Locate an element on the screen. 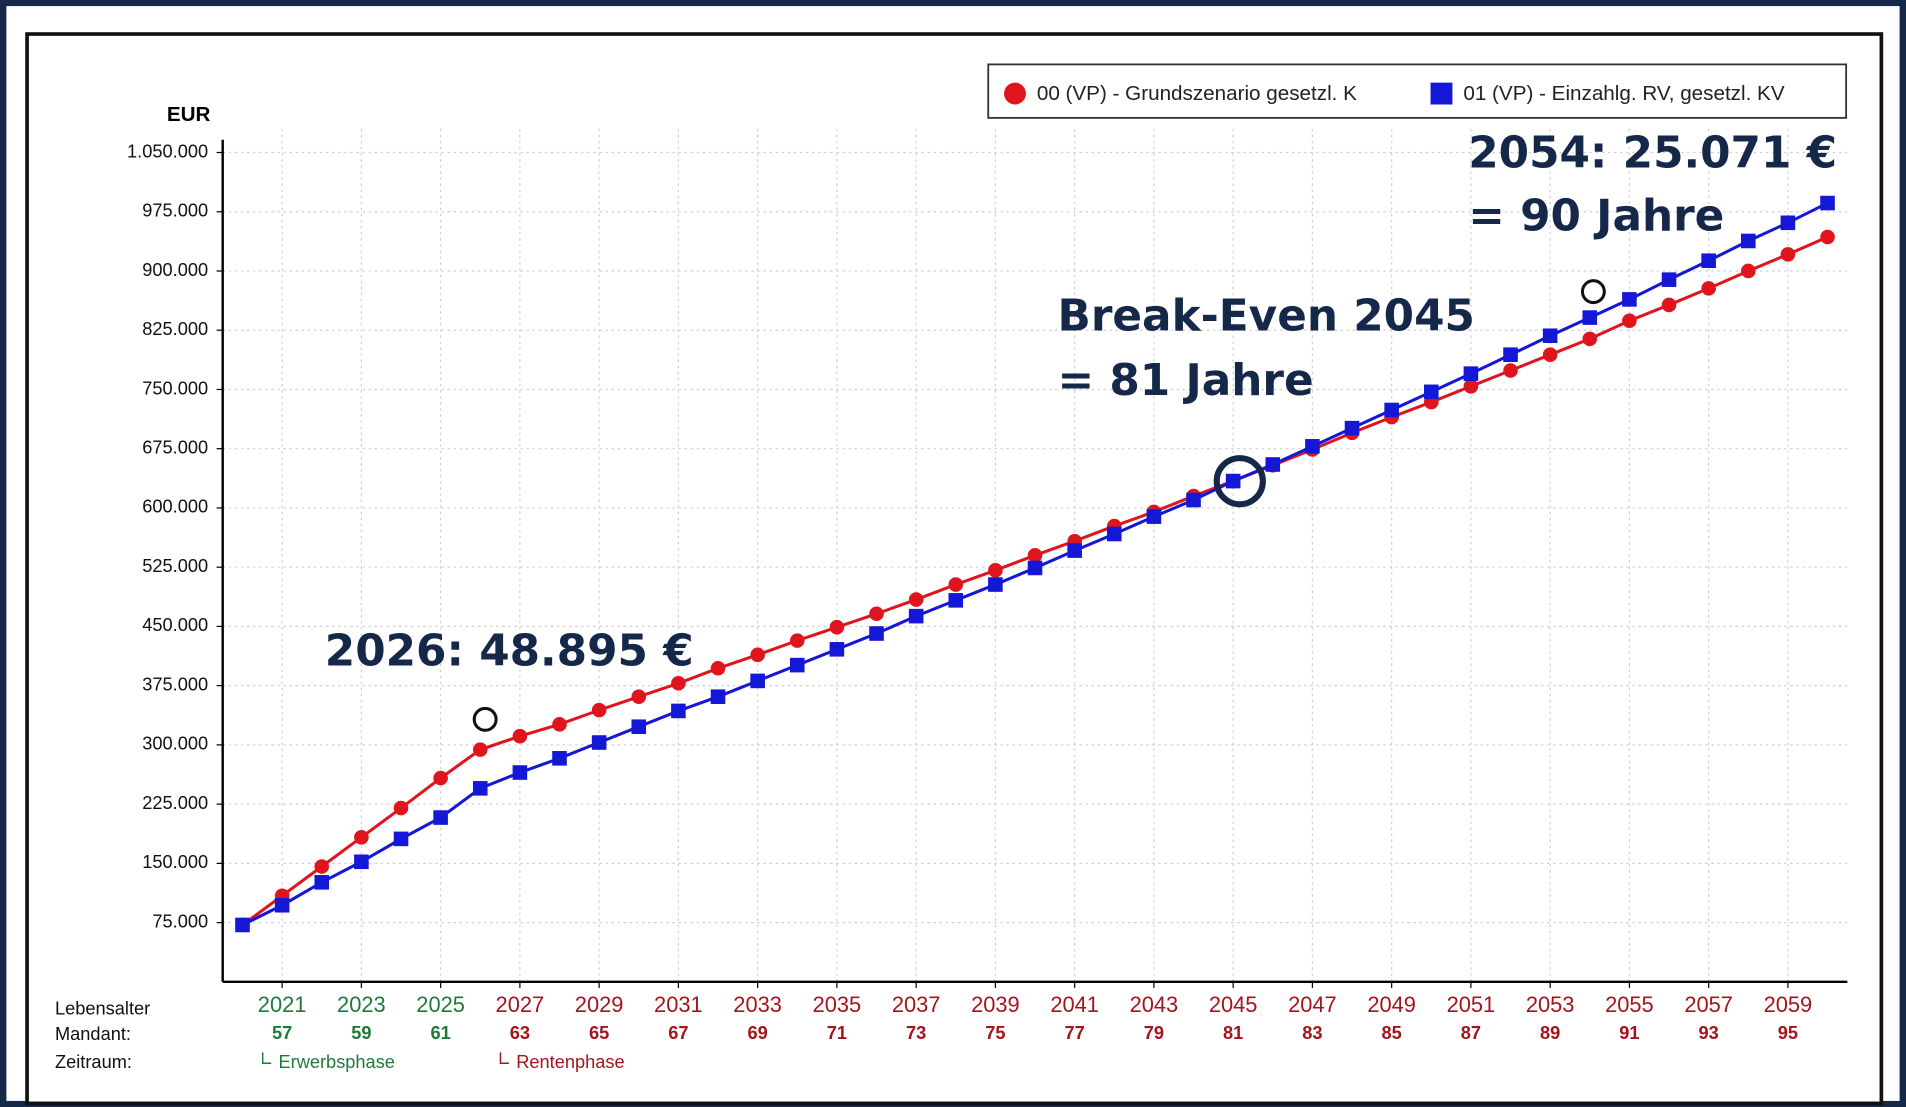 This screenshot has height=1107, width=1906. y-tick-label: 975.000 is located at coordinates (175, 211).